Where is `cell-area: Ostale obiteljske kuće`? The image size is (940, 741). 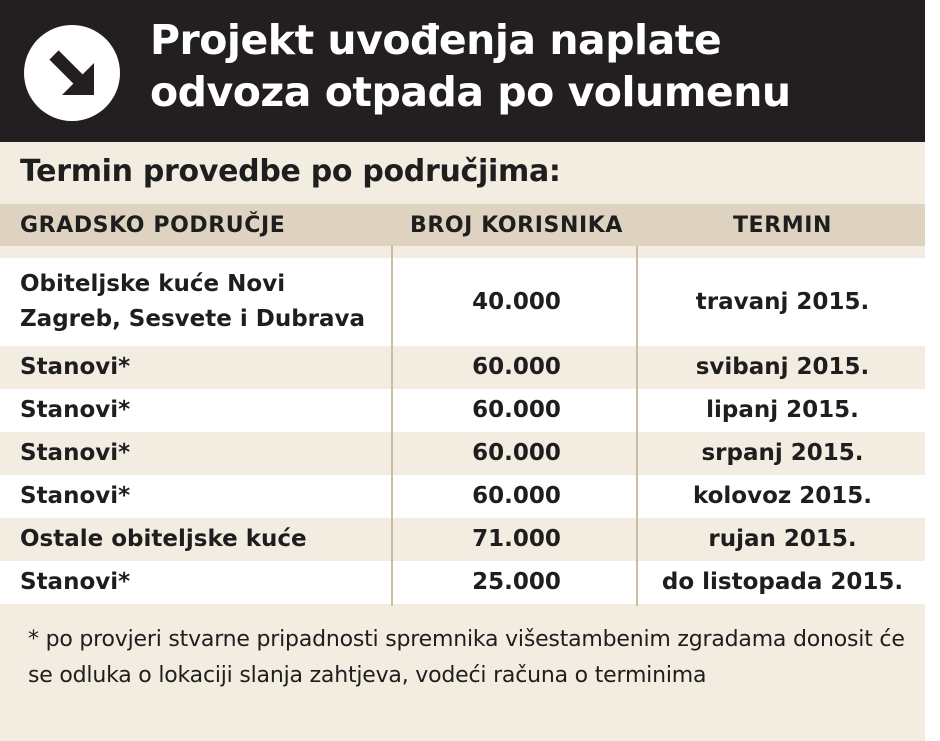 cell-area: Ostale obiteljske kuće is located at coordinates (163, 539).